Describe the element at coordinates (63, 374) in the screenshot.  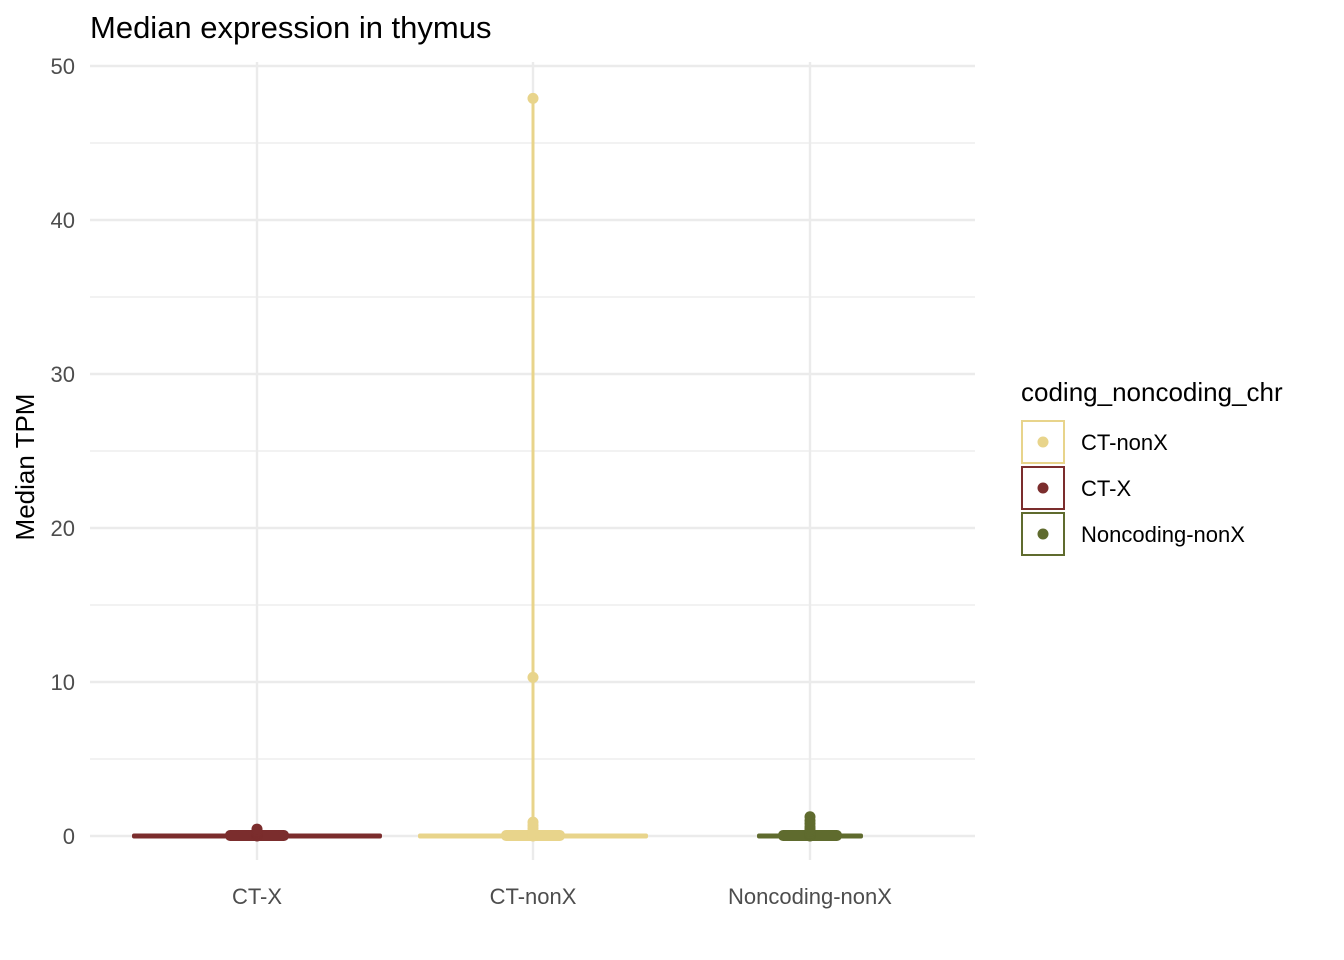
I see `y-tick-label: 30` at that location.